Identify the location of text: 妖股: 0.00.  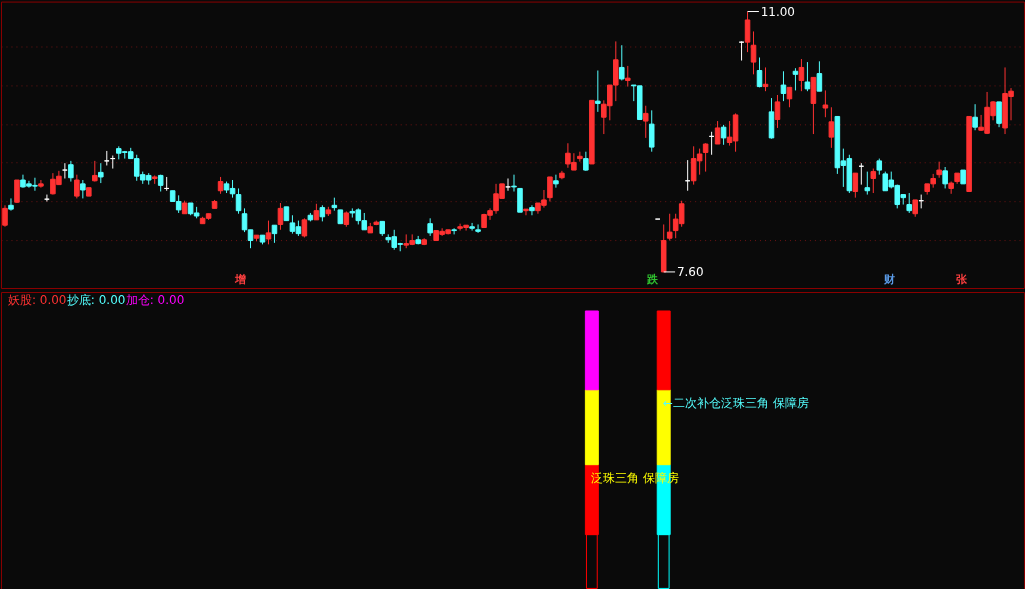
(37, 299).